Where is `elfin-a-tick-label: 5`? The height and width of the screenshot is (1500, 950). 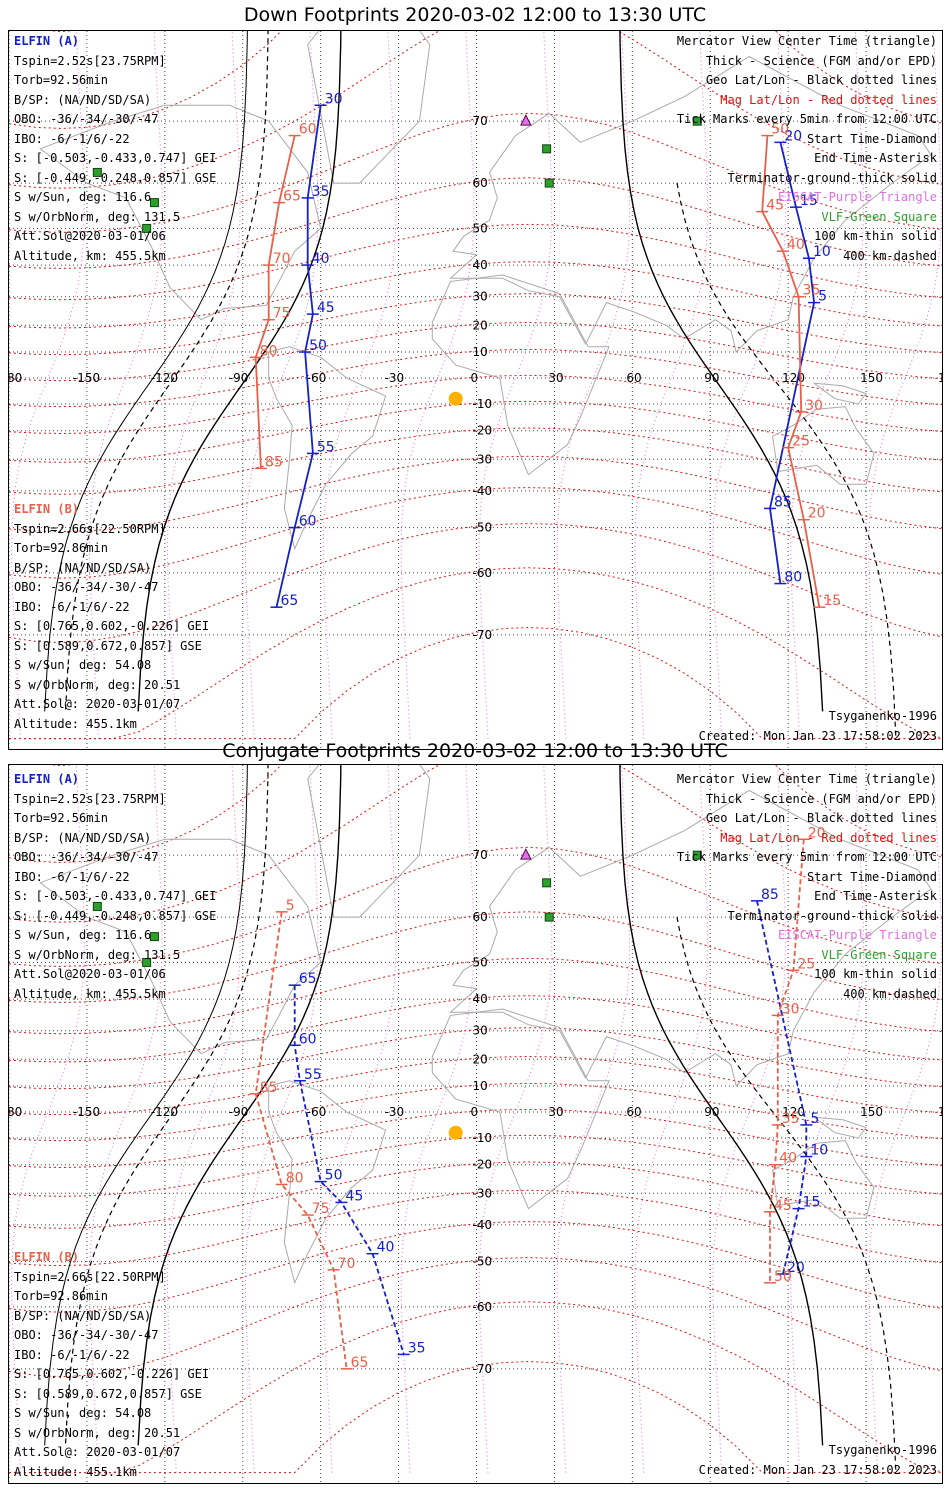
elfin-a-tick-label: 5 is located at coordinates (814, 1119).